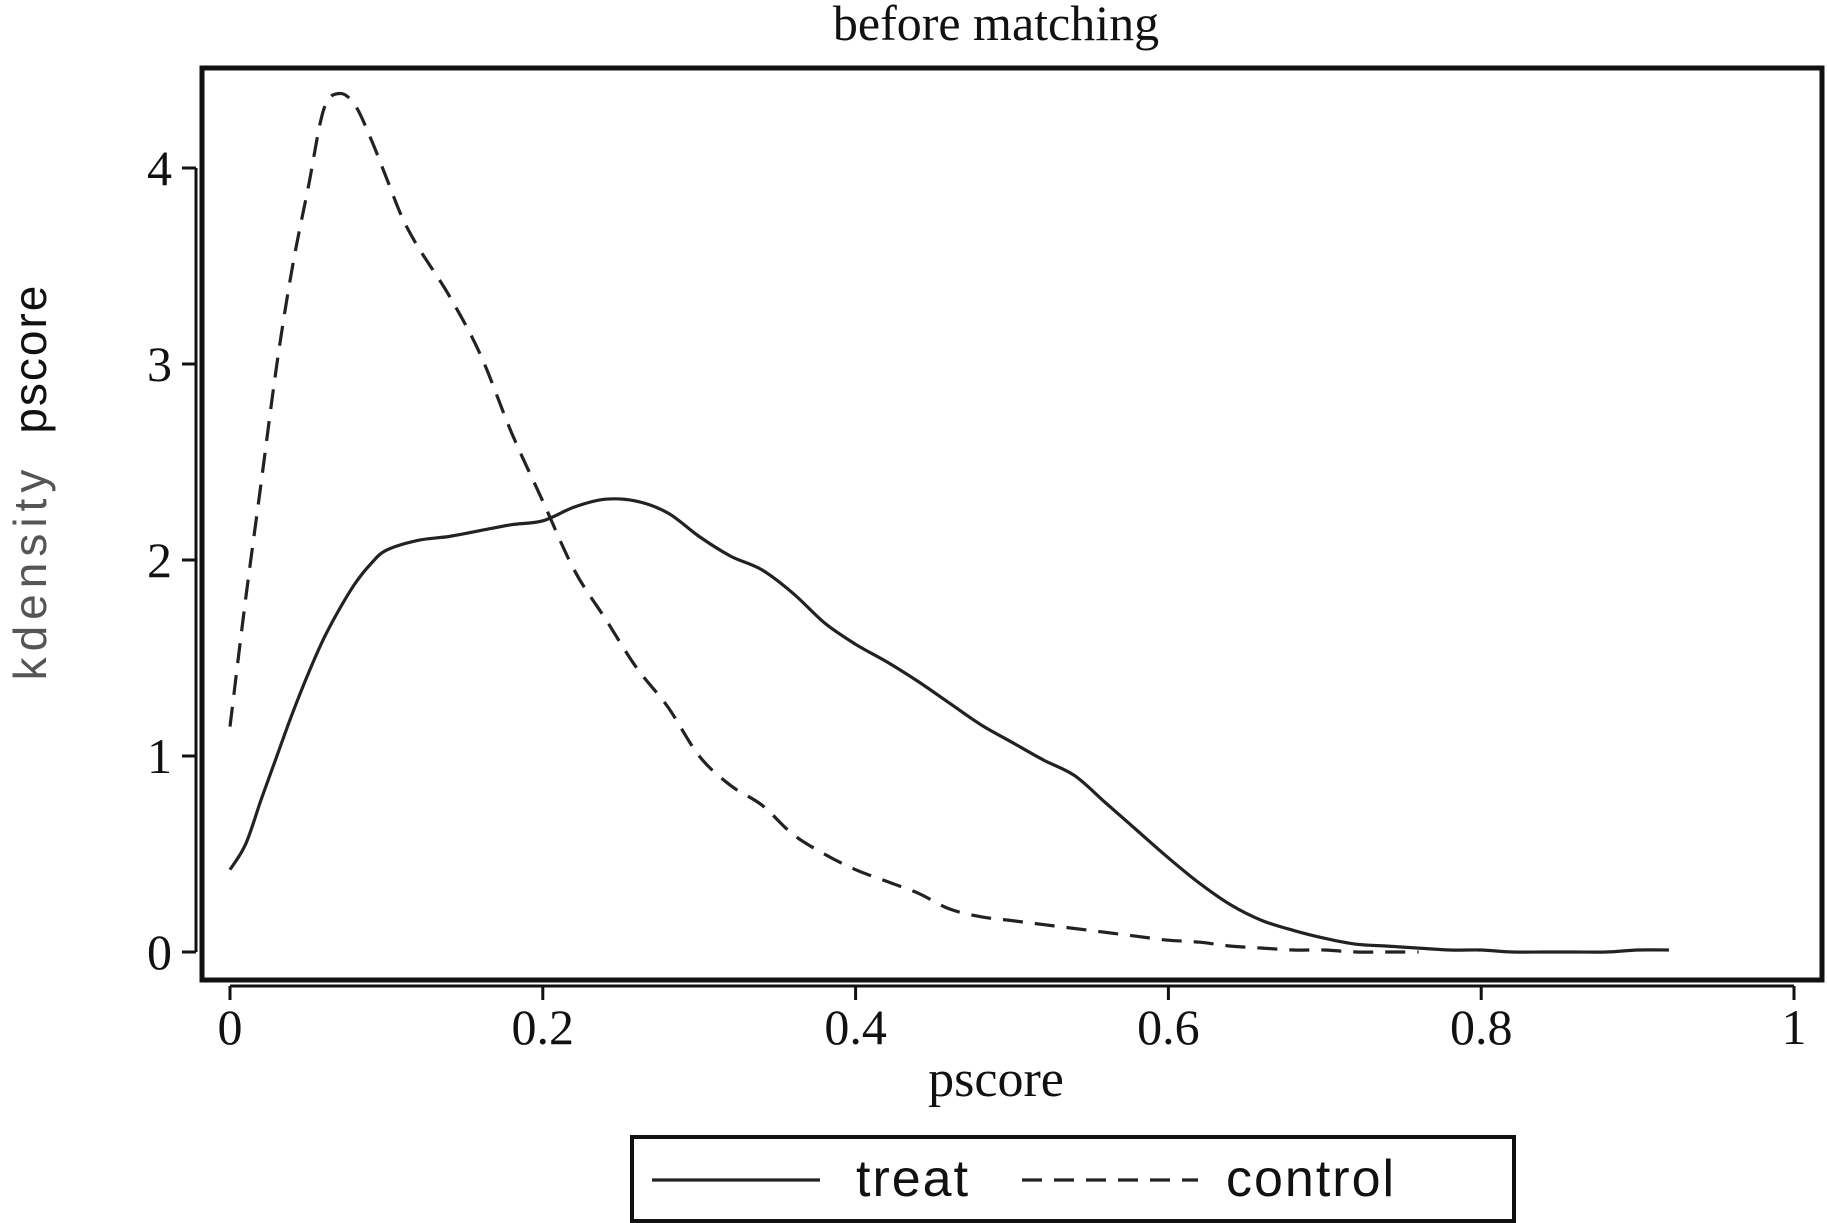 This screenshot has height=1223, width=1827. I want to click on y-tick-label: 3, so click(159, 364).